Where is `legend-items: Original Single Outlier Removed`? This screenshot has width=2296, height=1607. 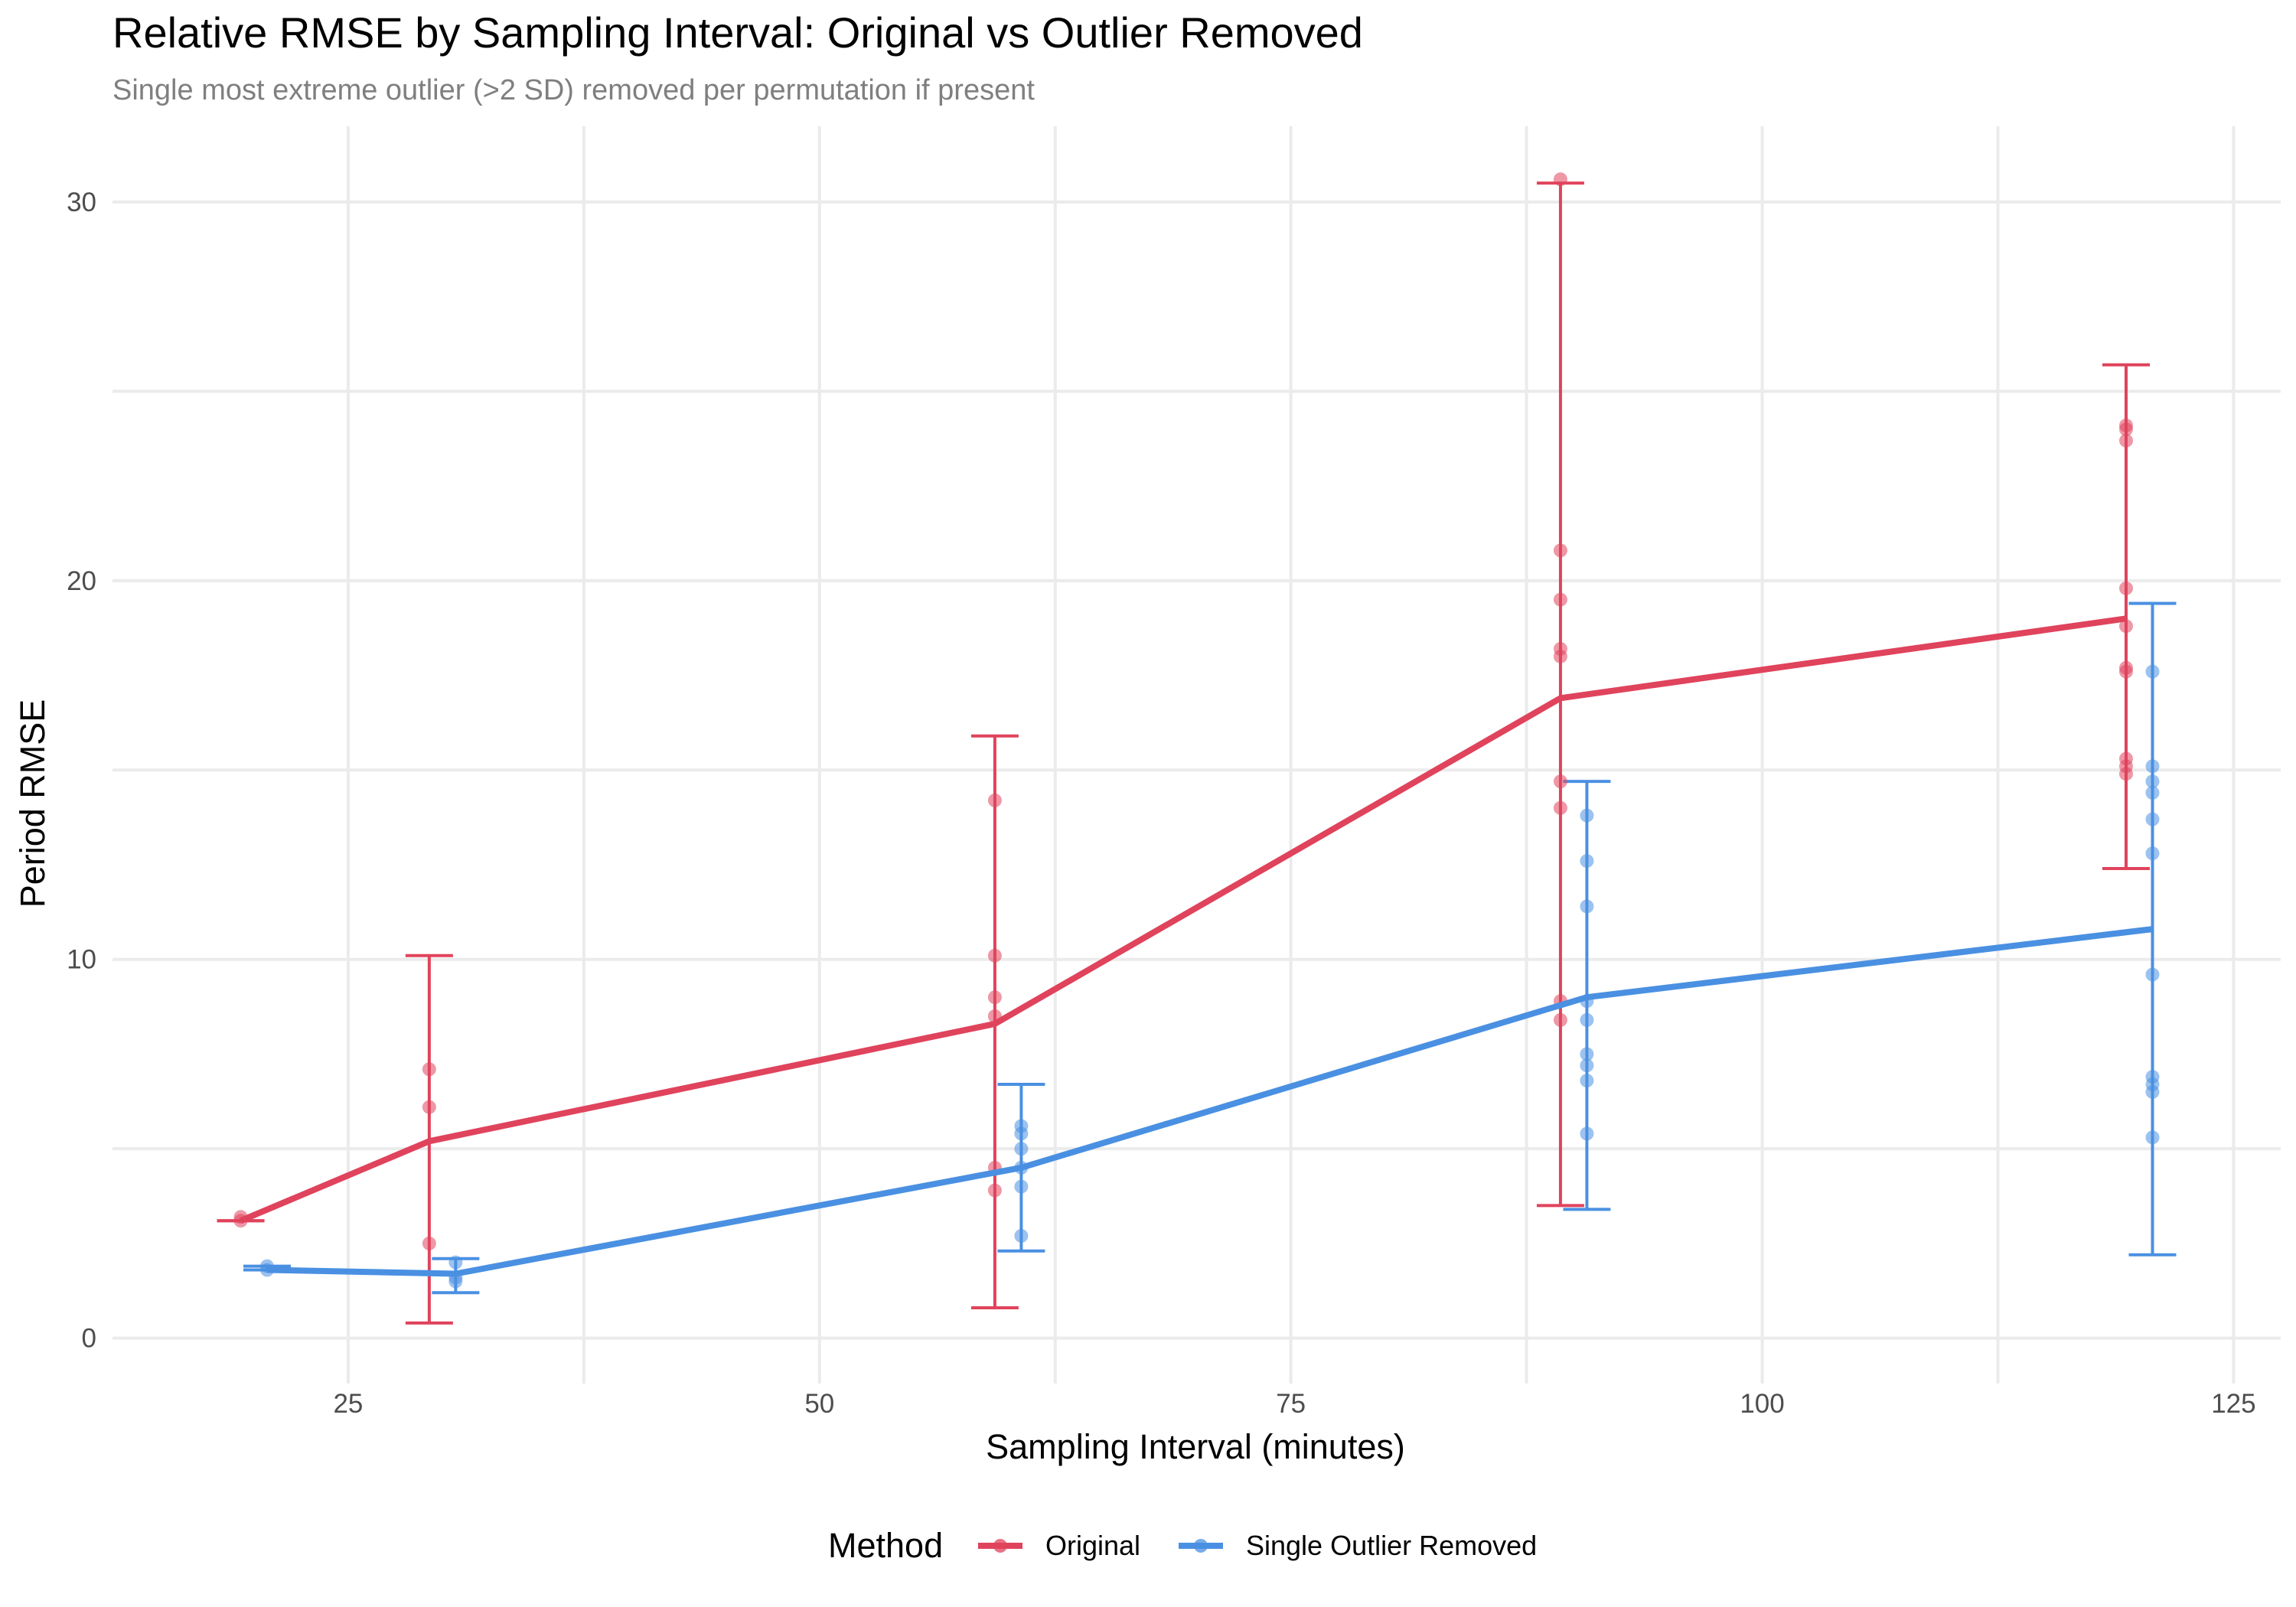 legend-items: Original Single Outlier Removed is located at coordinates (1257, 1545).